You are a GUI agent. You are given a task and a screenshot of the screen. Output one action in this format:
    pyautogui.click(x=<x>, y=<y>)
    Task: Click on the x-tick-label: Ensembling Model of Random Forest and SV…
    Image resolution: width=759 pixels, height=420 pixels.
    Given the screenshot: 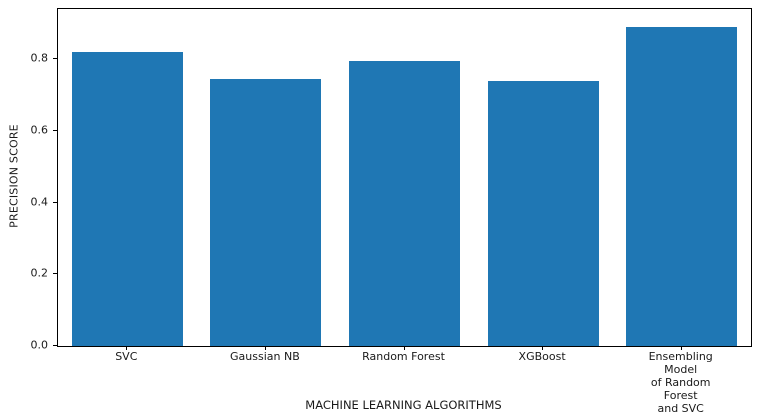 What is the action you would take?
    pyautogui.click(x=680, y=382)
    